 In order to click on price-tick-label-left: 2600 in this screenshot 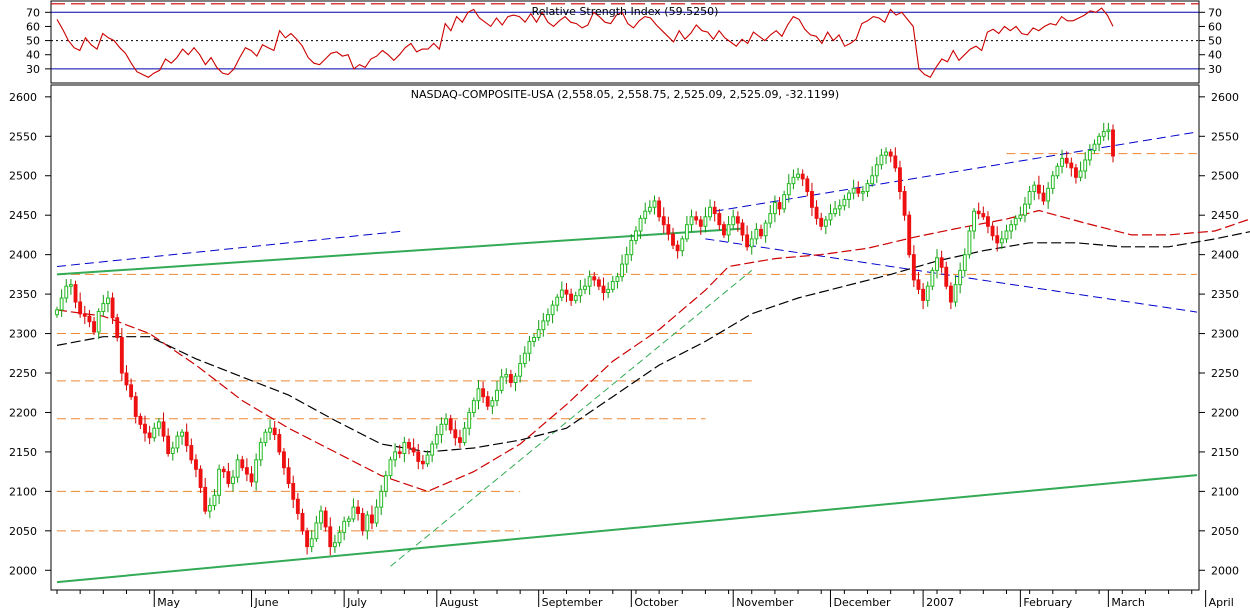, I will do `click(23, 97)`.